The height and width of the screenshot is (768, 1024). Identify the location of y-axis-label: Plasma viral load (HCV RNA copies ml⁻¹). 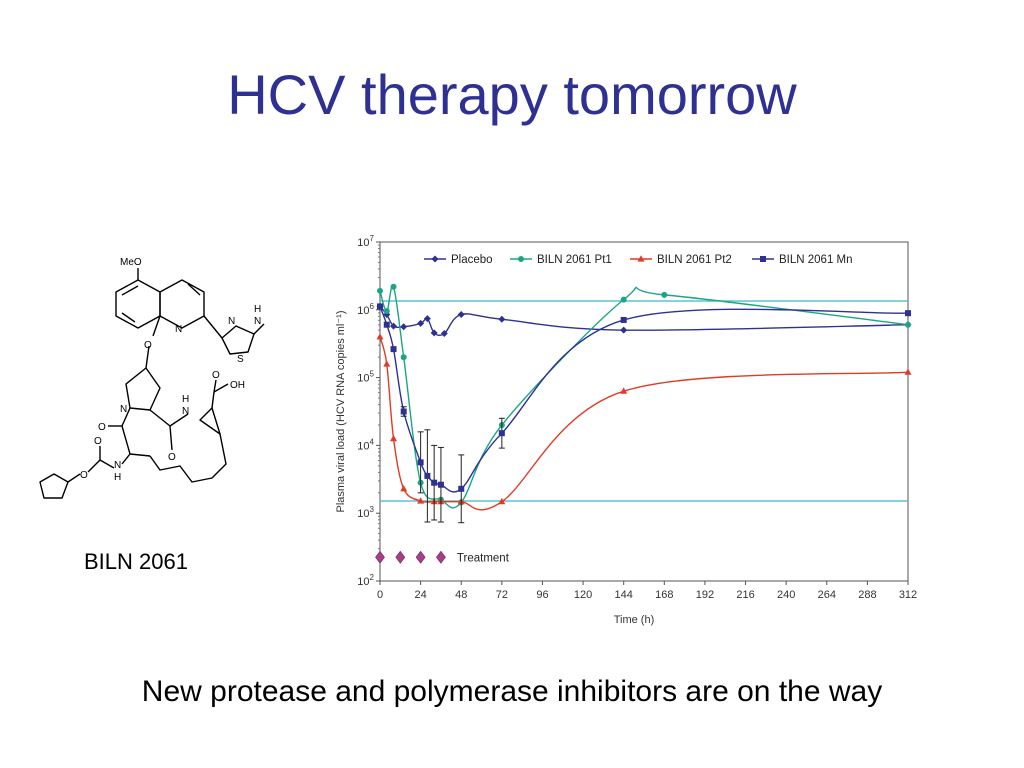
(341, 411).